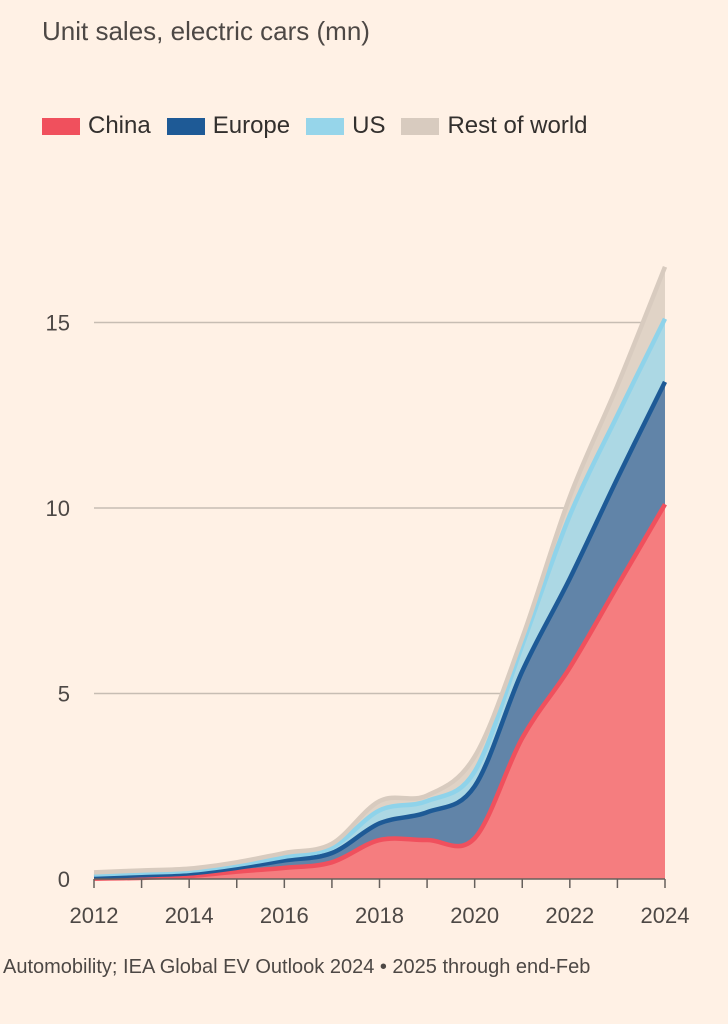  Describe the element at coordinates (58, 323) in the screenshot. I see `y-tick-label: 15` at that location.